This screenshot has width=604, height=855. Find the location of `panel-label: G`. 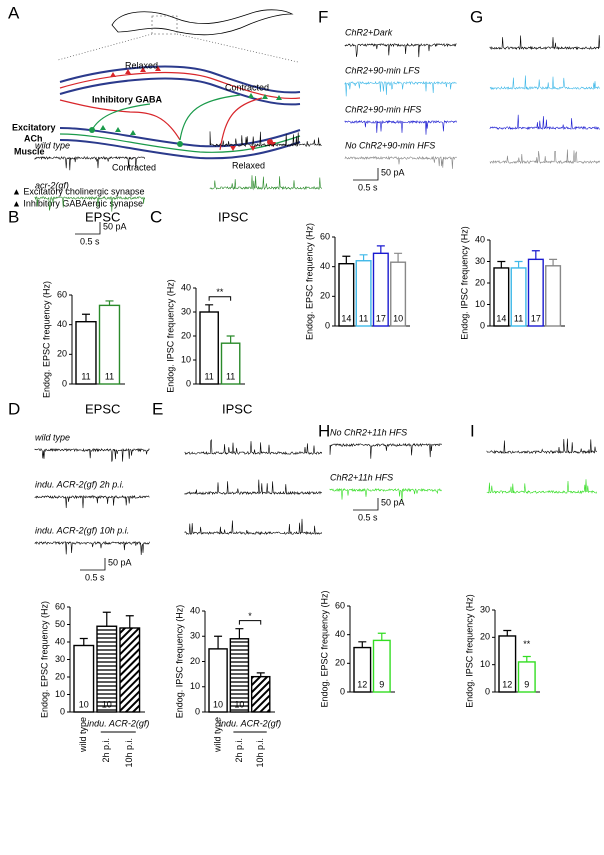

panel-label: G is located at coordinates (476, 16).